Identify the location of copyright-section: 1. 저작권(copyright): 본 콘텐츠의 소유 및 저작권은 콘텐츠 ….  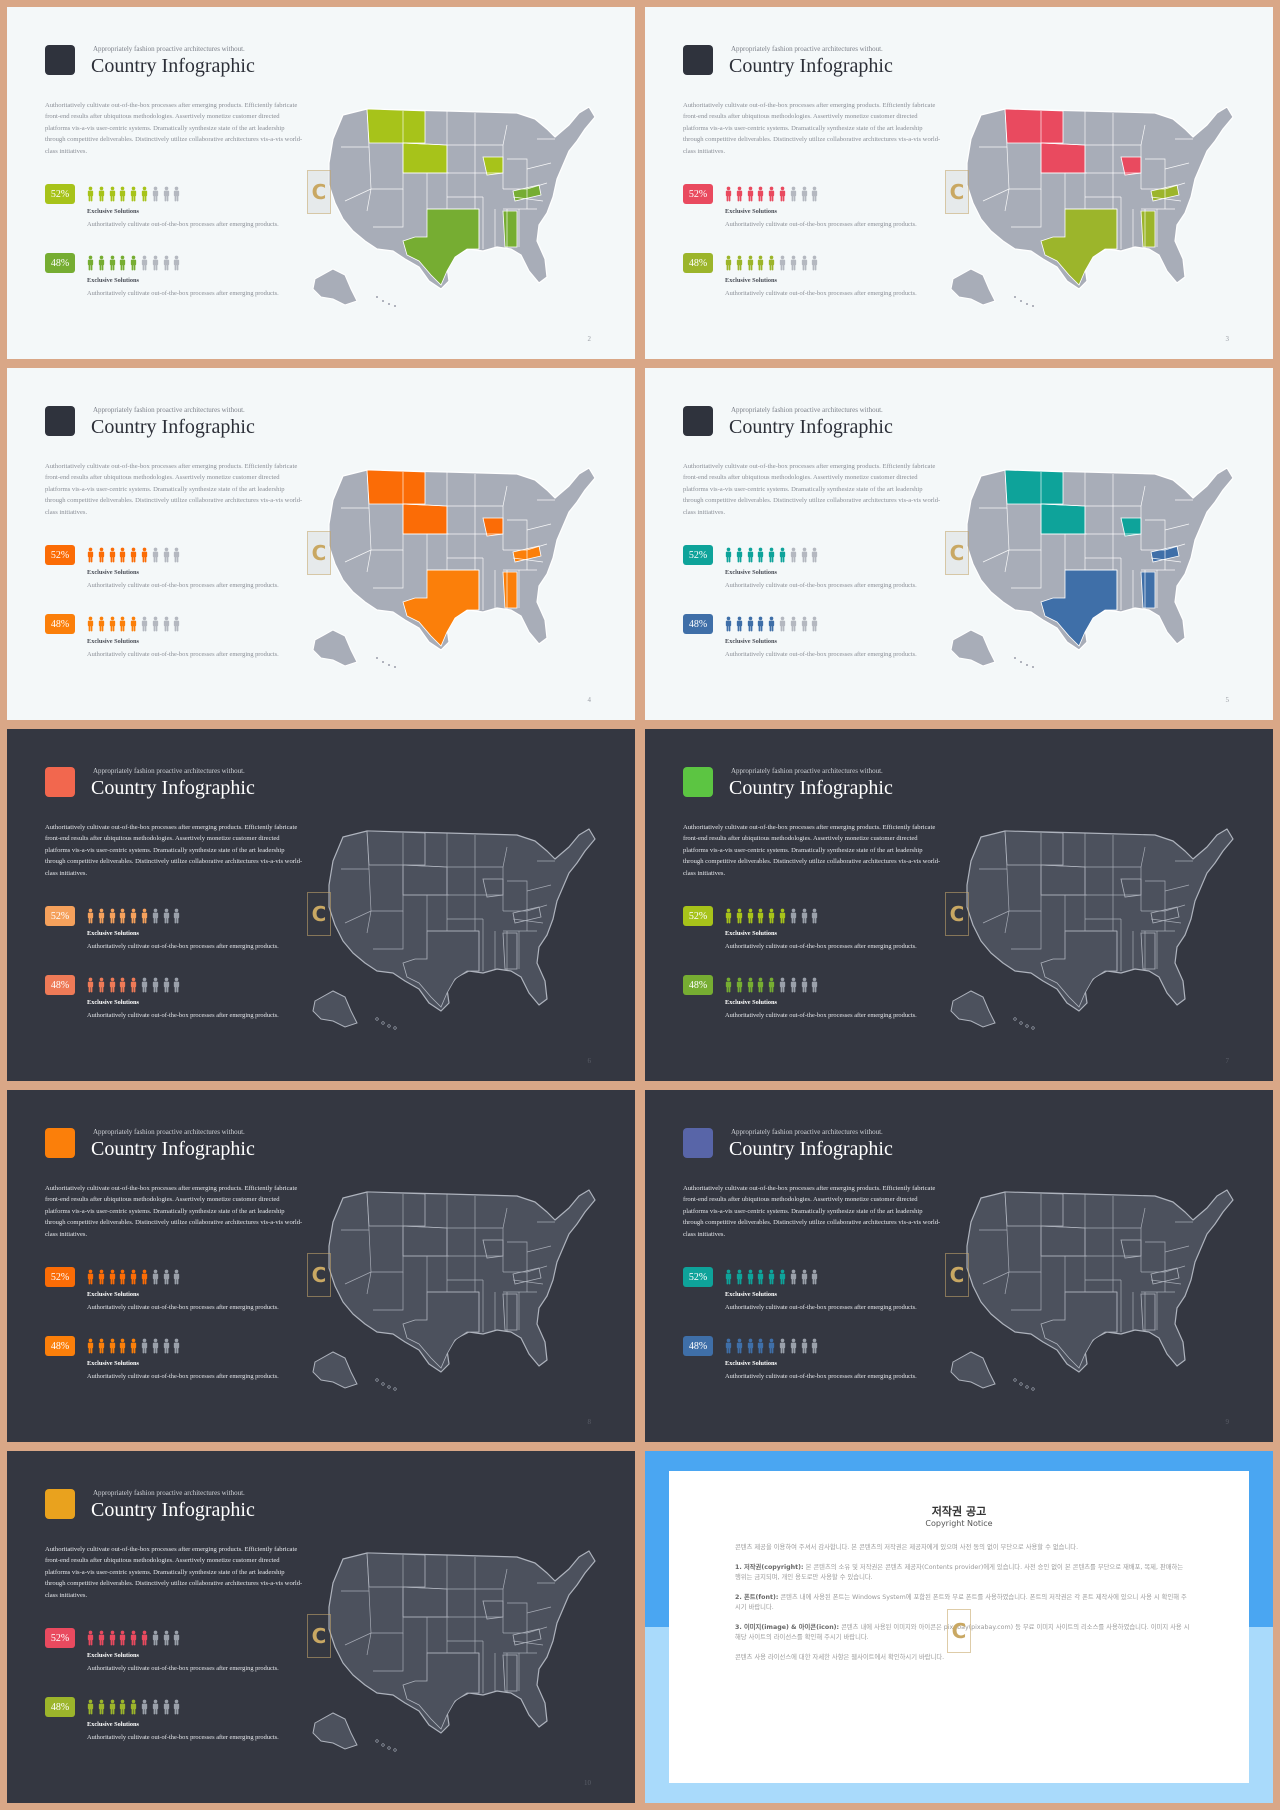
(962, 1573).